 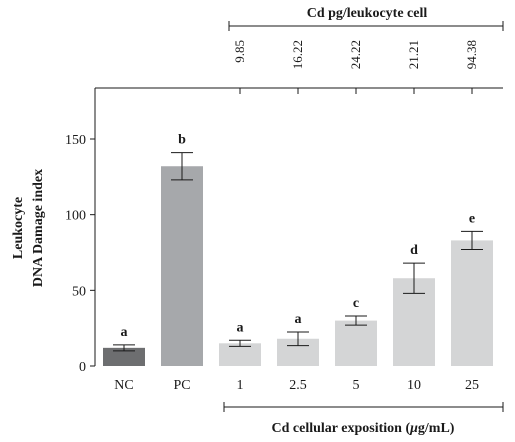 What do you see at coordinates (240, 385) in the screenshot?
I see `x-tick-label-1: 1` at bounding box center [240, 385].